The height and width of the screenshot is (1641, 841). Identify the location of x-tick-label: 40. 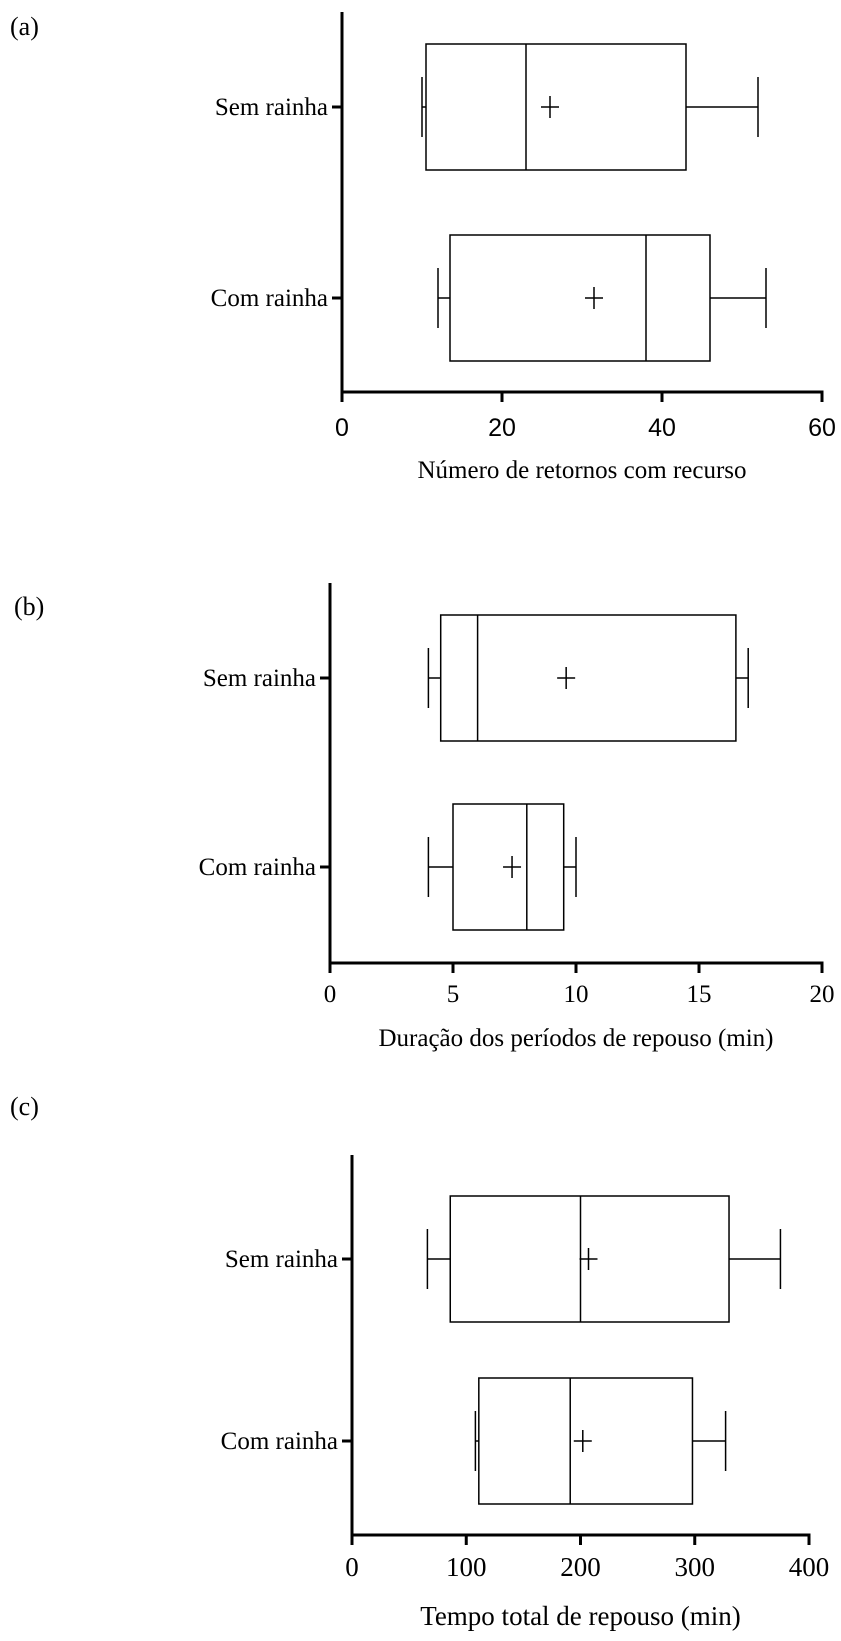
(662, 428).